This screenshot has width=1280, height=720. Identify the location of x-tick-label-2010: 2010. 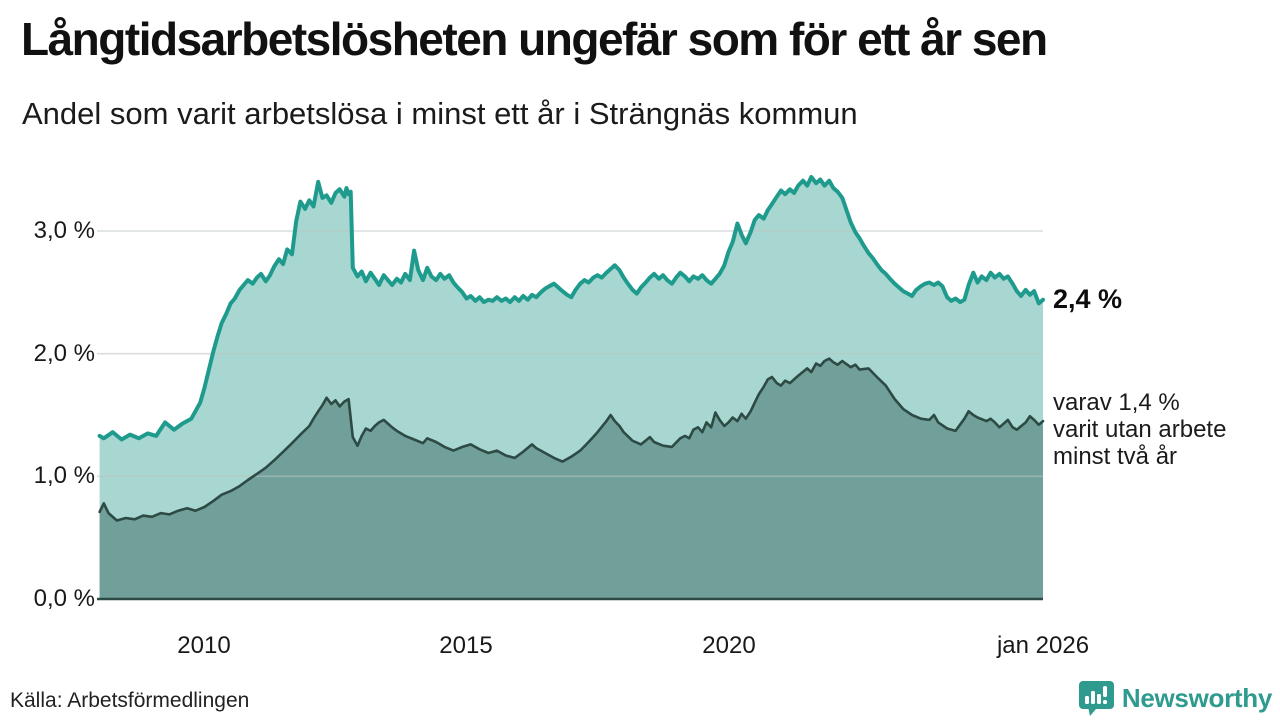
(204, 645).